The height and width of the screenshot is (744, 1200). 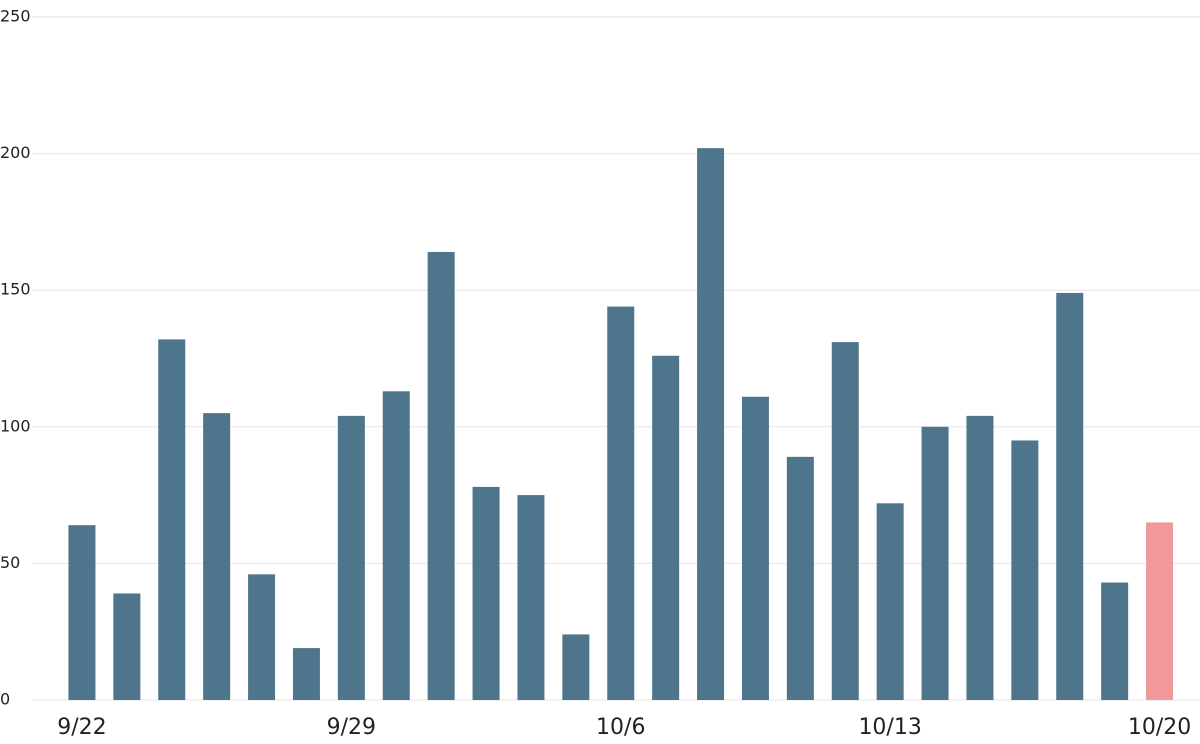 What do you see at coordinates (15, 152) in the screenshot?
I see `y-tick-label: 200` at bounding box center [15, 152].